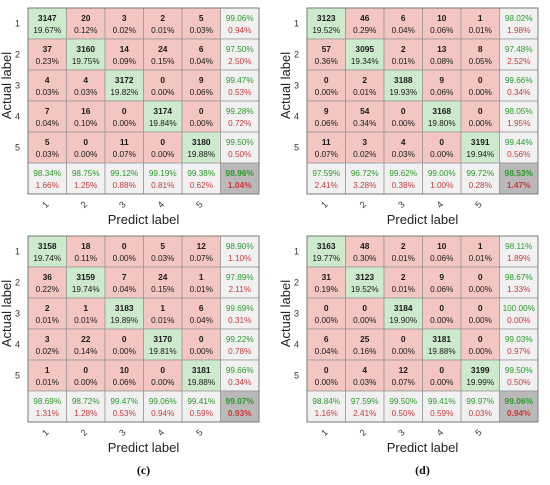  Describe the element at coordinates (17, 117) in the screenshot. I see `y-tick-label: 4` at that location.